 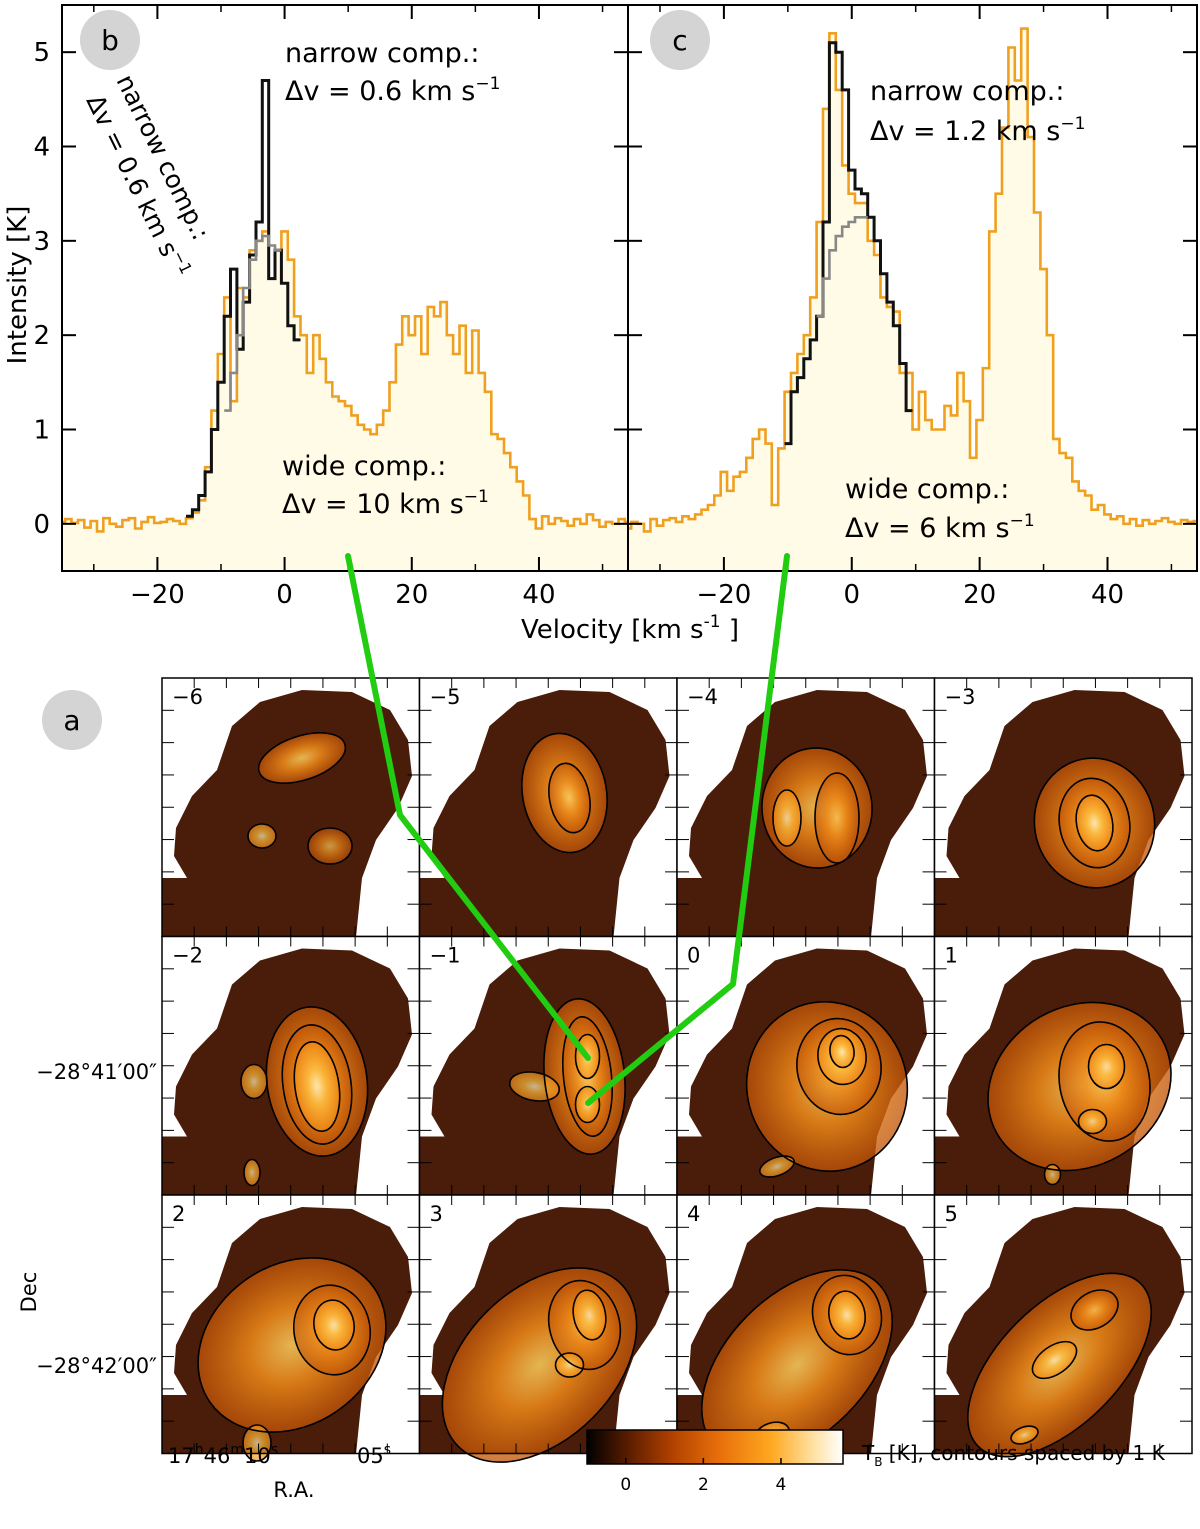 What do you see at coordinates (951, 1214) in the screenshot?
I see `velocity-label: 5` at bounding box center [951, 1214].